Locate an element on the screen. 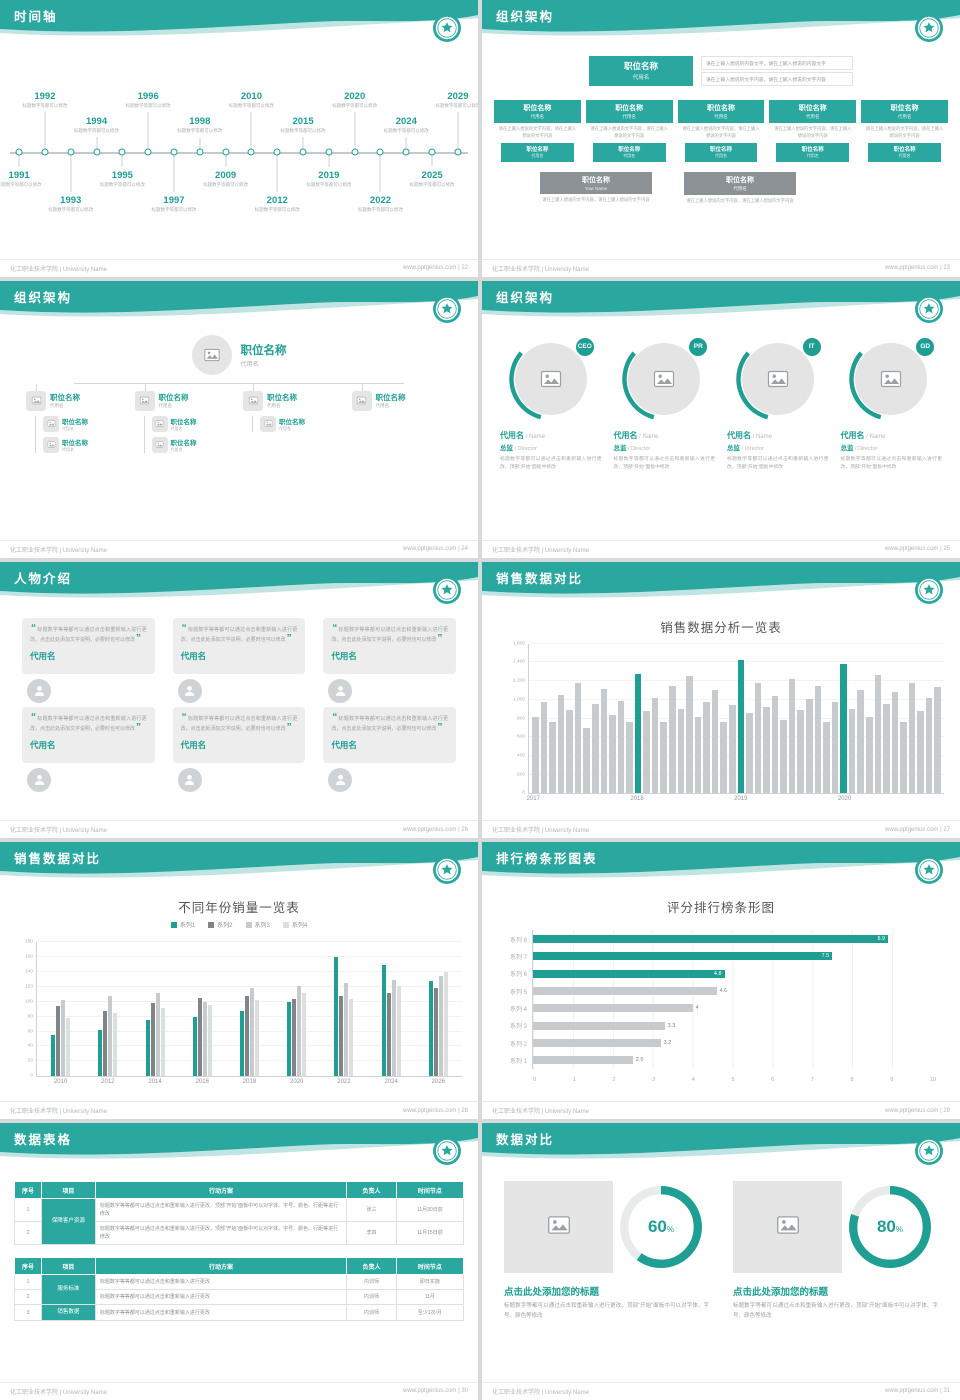  category-label: 系列 5 is located at coordinates (518, 992).